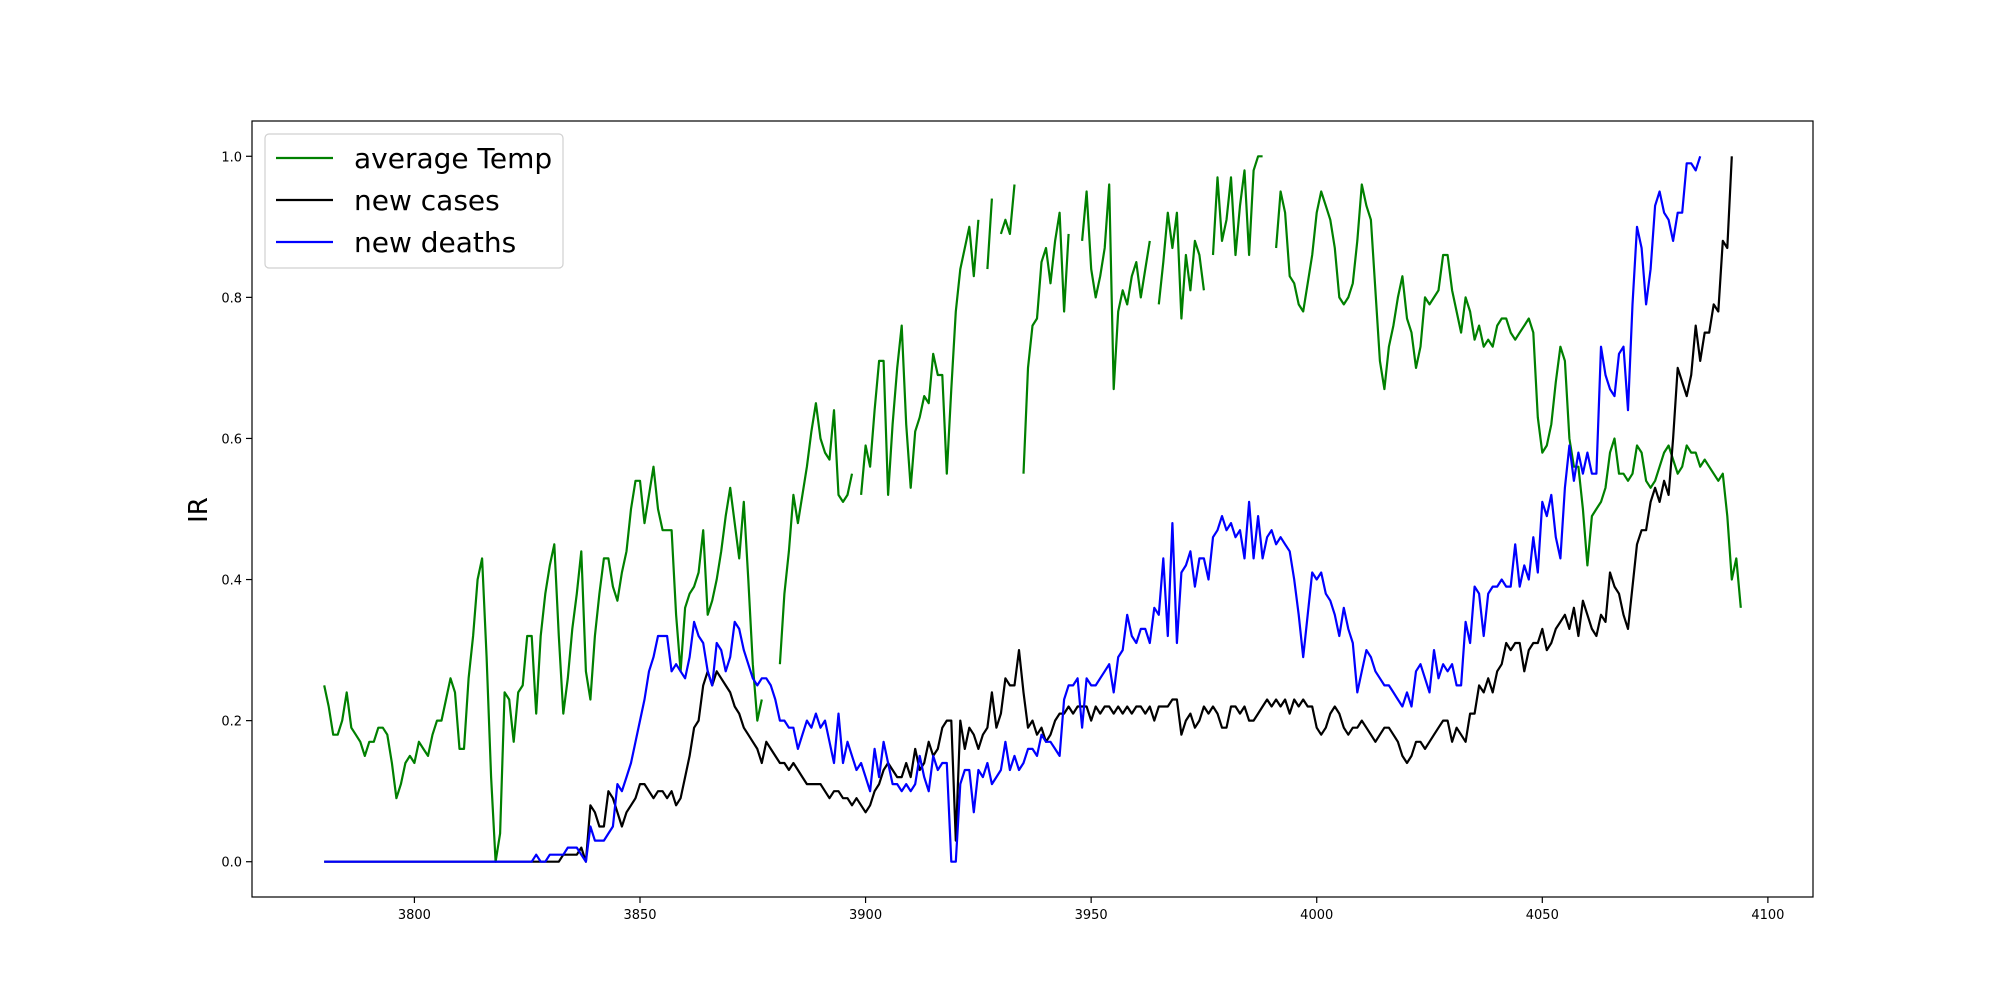 Image resolution: width=2000 pixels, height=1000 pixels. Describe the element at coordinates (231, 722) in the screenshot. I see `y-tick-label: 0.2` at that location.